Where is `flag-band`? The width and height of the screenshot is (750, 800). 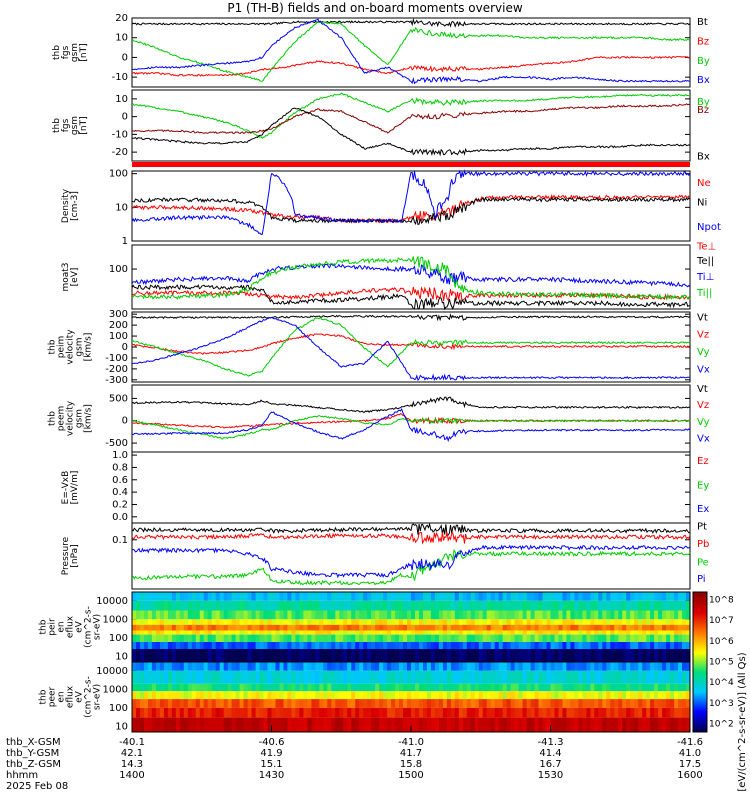 flag-band is located at coordinates (411, 164).